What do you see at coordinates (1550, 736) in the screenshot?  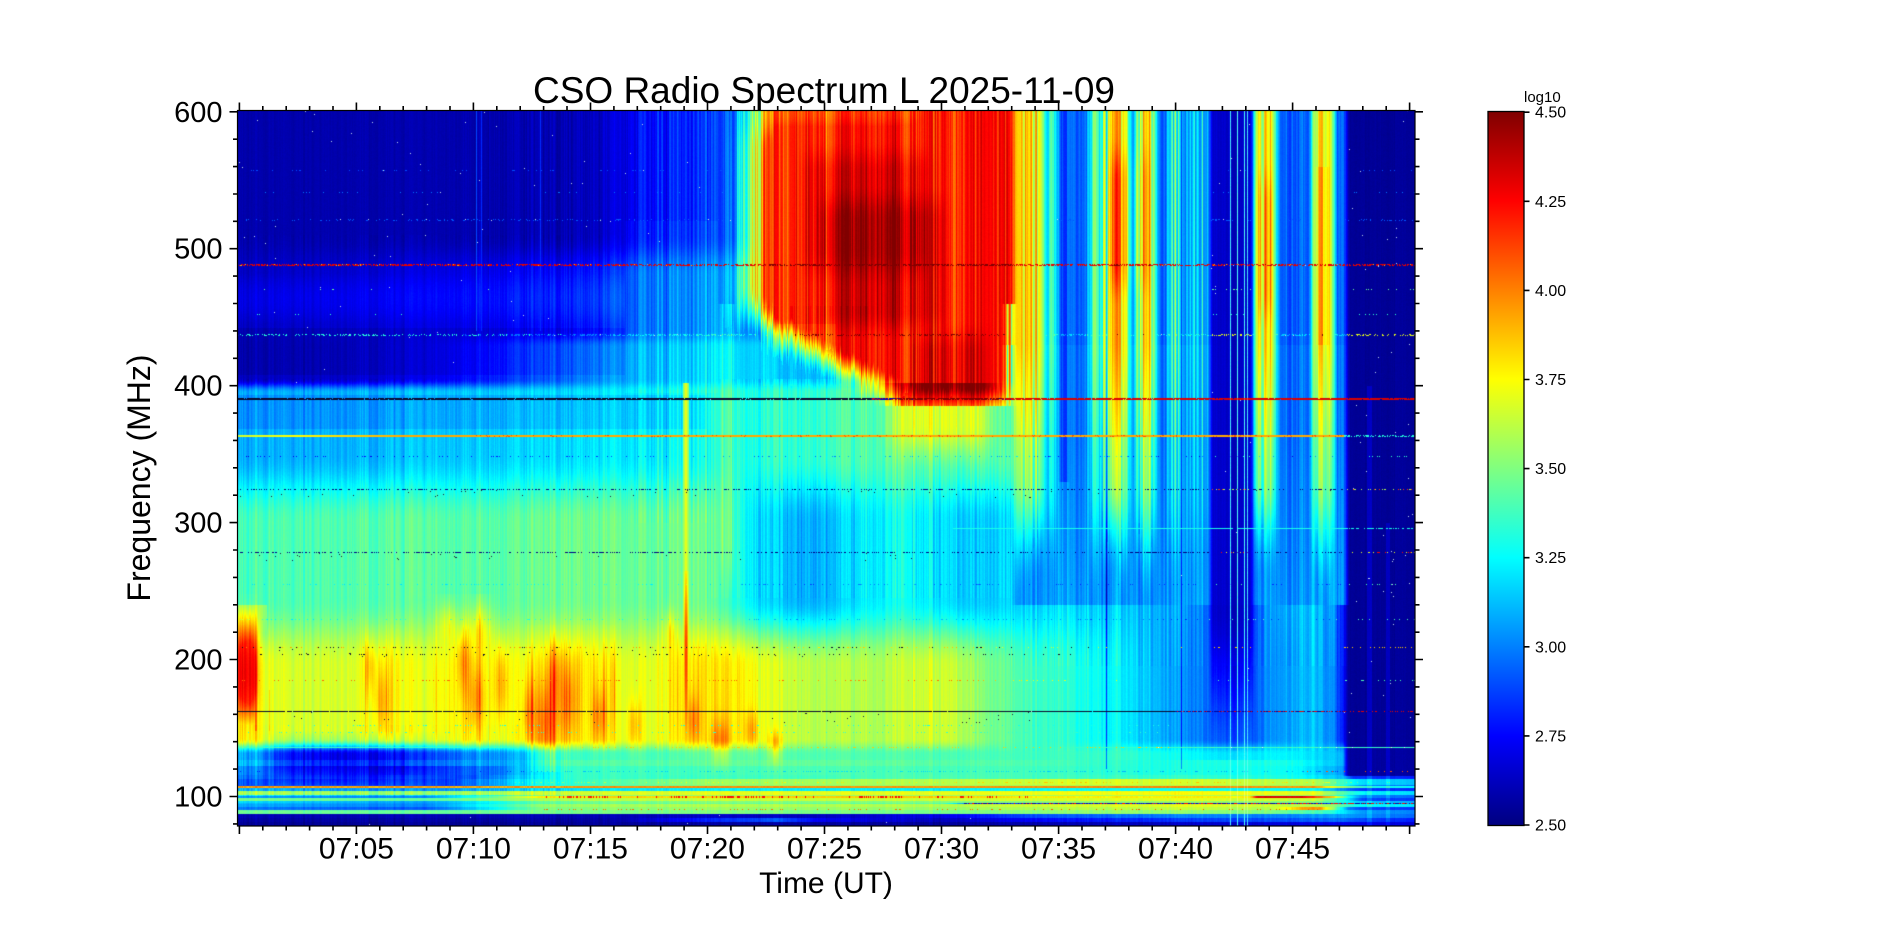 I see `svg-text: 2.75` at bounding box center [1550, 736].